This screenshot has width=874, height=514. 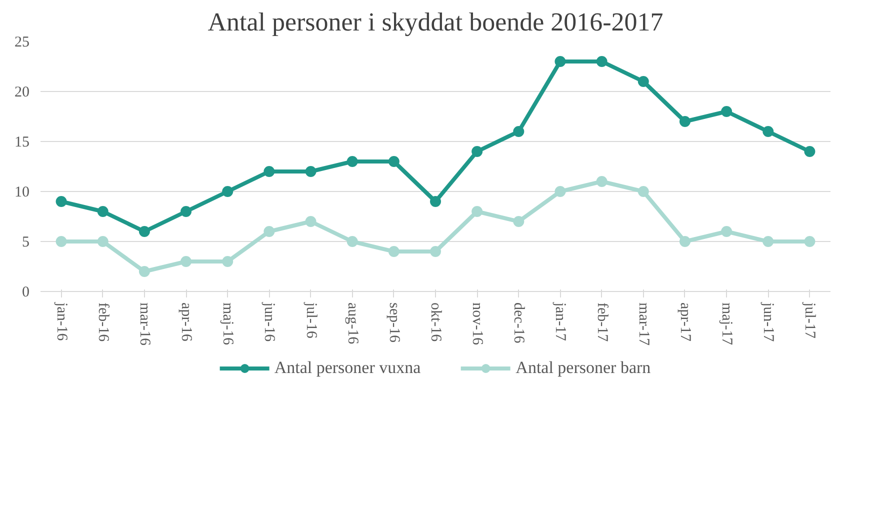 What do you see at coordinates (768, 322) in the screenshot?
I see `x-tick-label: jun-17` at bounding box center [768, 322].